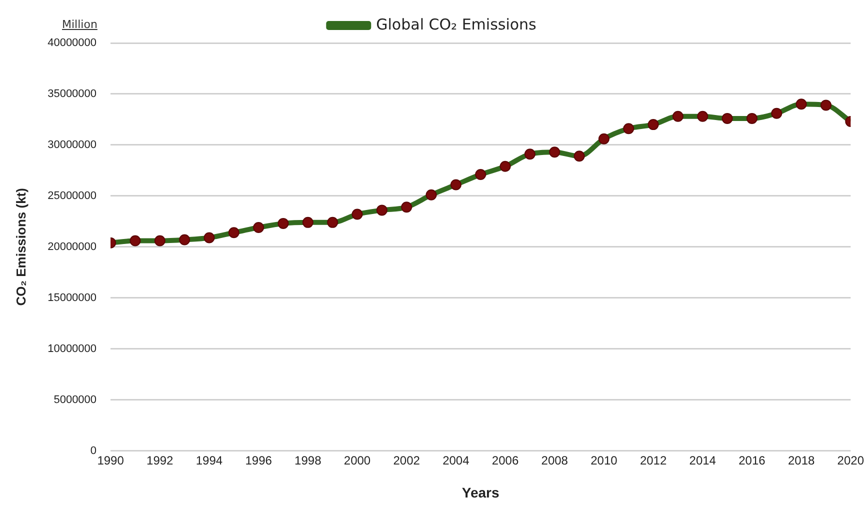 The height and width of the screenshot is (510, 867). I want to click on x-tick-label: 2010, so click(604, 460).